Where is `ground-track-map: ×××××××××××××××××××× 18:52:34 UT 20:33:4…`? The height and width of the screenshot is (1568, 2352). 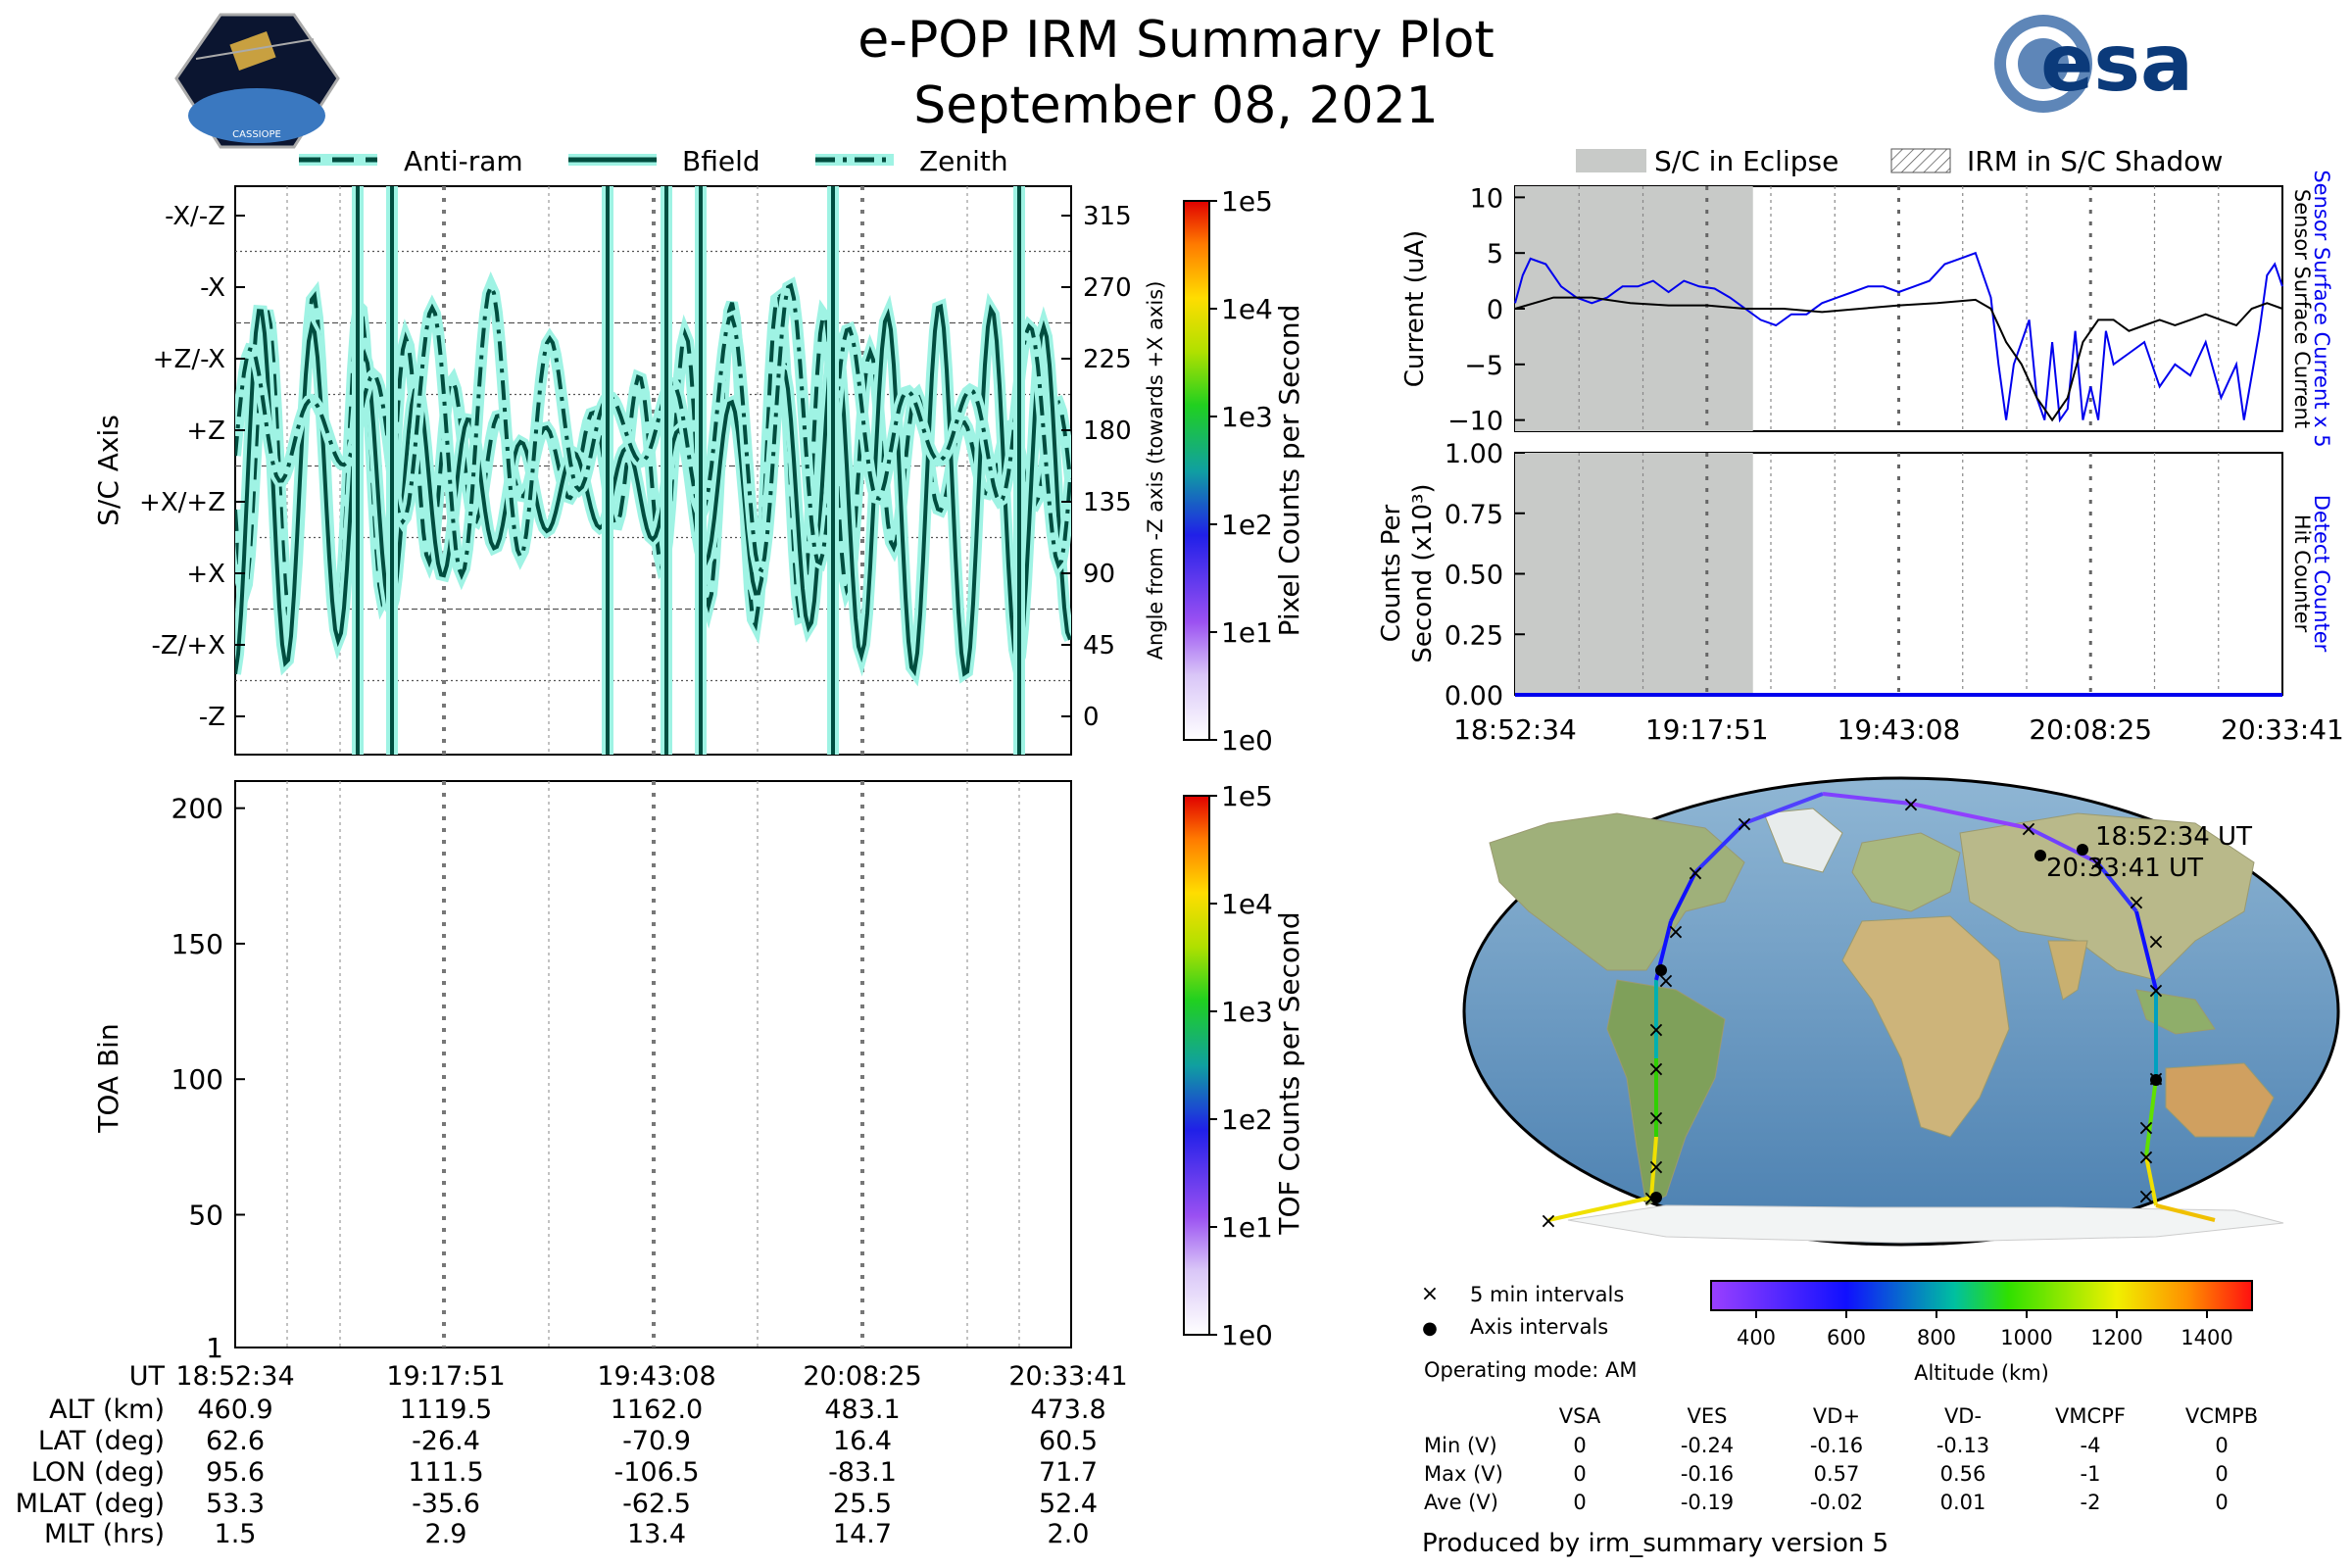 ground-track-map: ×××××××××××××××××××× 18:52:34 UT 20:33:4… is located at coordinates (1901, 1011).